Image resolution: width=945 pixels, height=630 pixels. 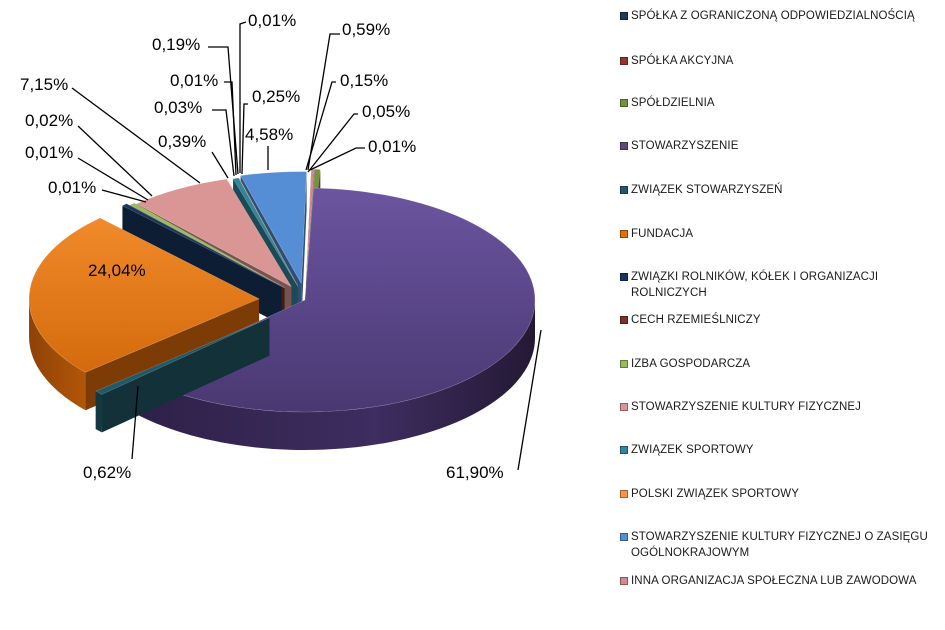 I want to click on data-label: 61,90%, so click(x=475, y=472).